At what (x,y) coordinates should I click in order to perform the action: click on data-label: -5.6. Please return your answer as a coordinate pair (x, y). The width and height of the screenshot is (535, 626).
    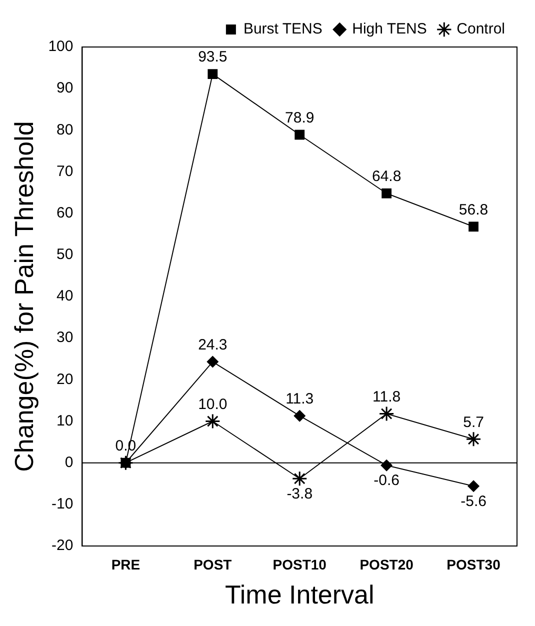
    Looking at the image, I should click on (473, 501).